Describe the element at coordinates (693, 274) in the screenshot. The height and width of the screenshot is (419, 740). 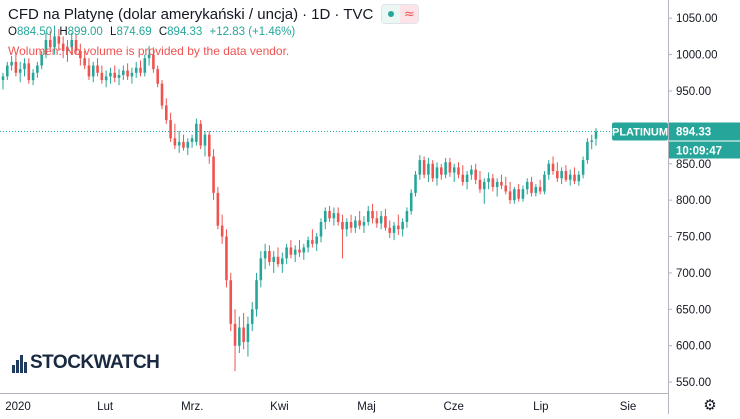
I see `price-tick-label: 700.00` at that location.